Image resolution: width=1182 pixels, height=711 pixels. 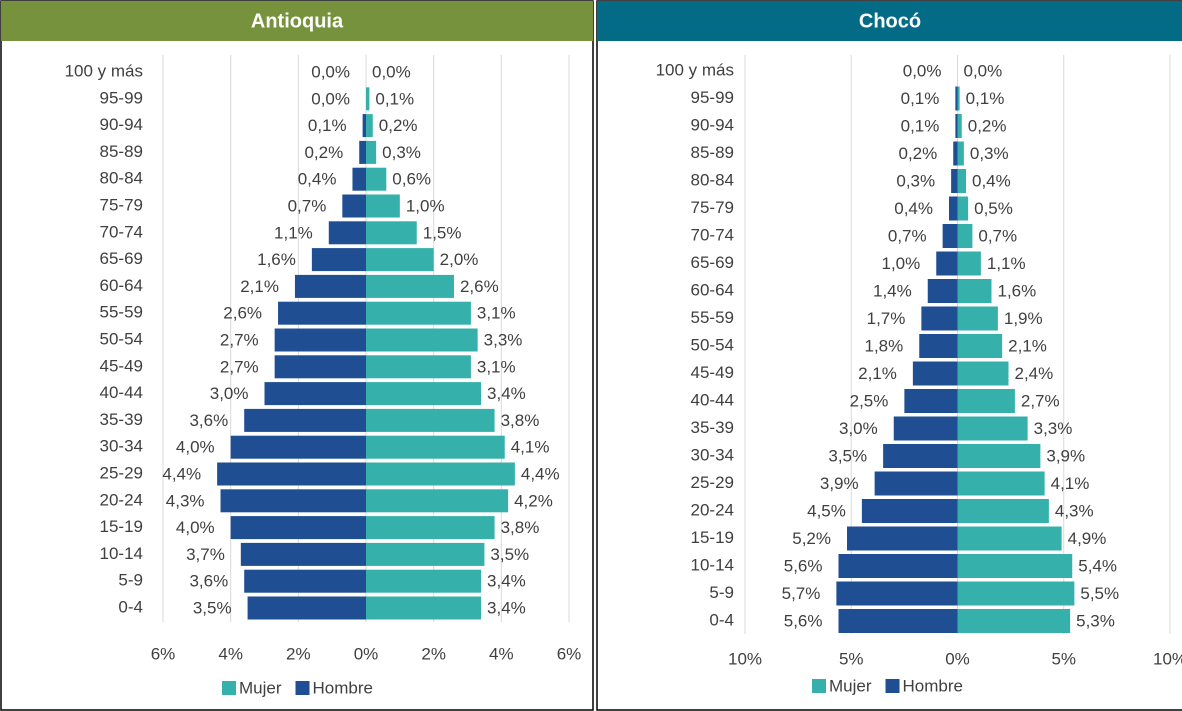 What do you see at coordinates (121, 338) in the screenshot?
I see `y-tick-label: 50-54` at bounding box center [121, 338].